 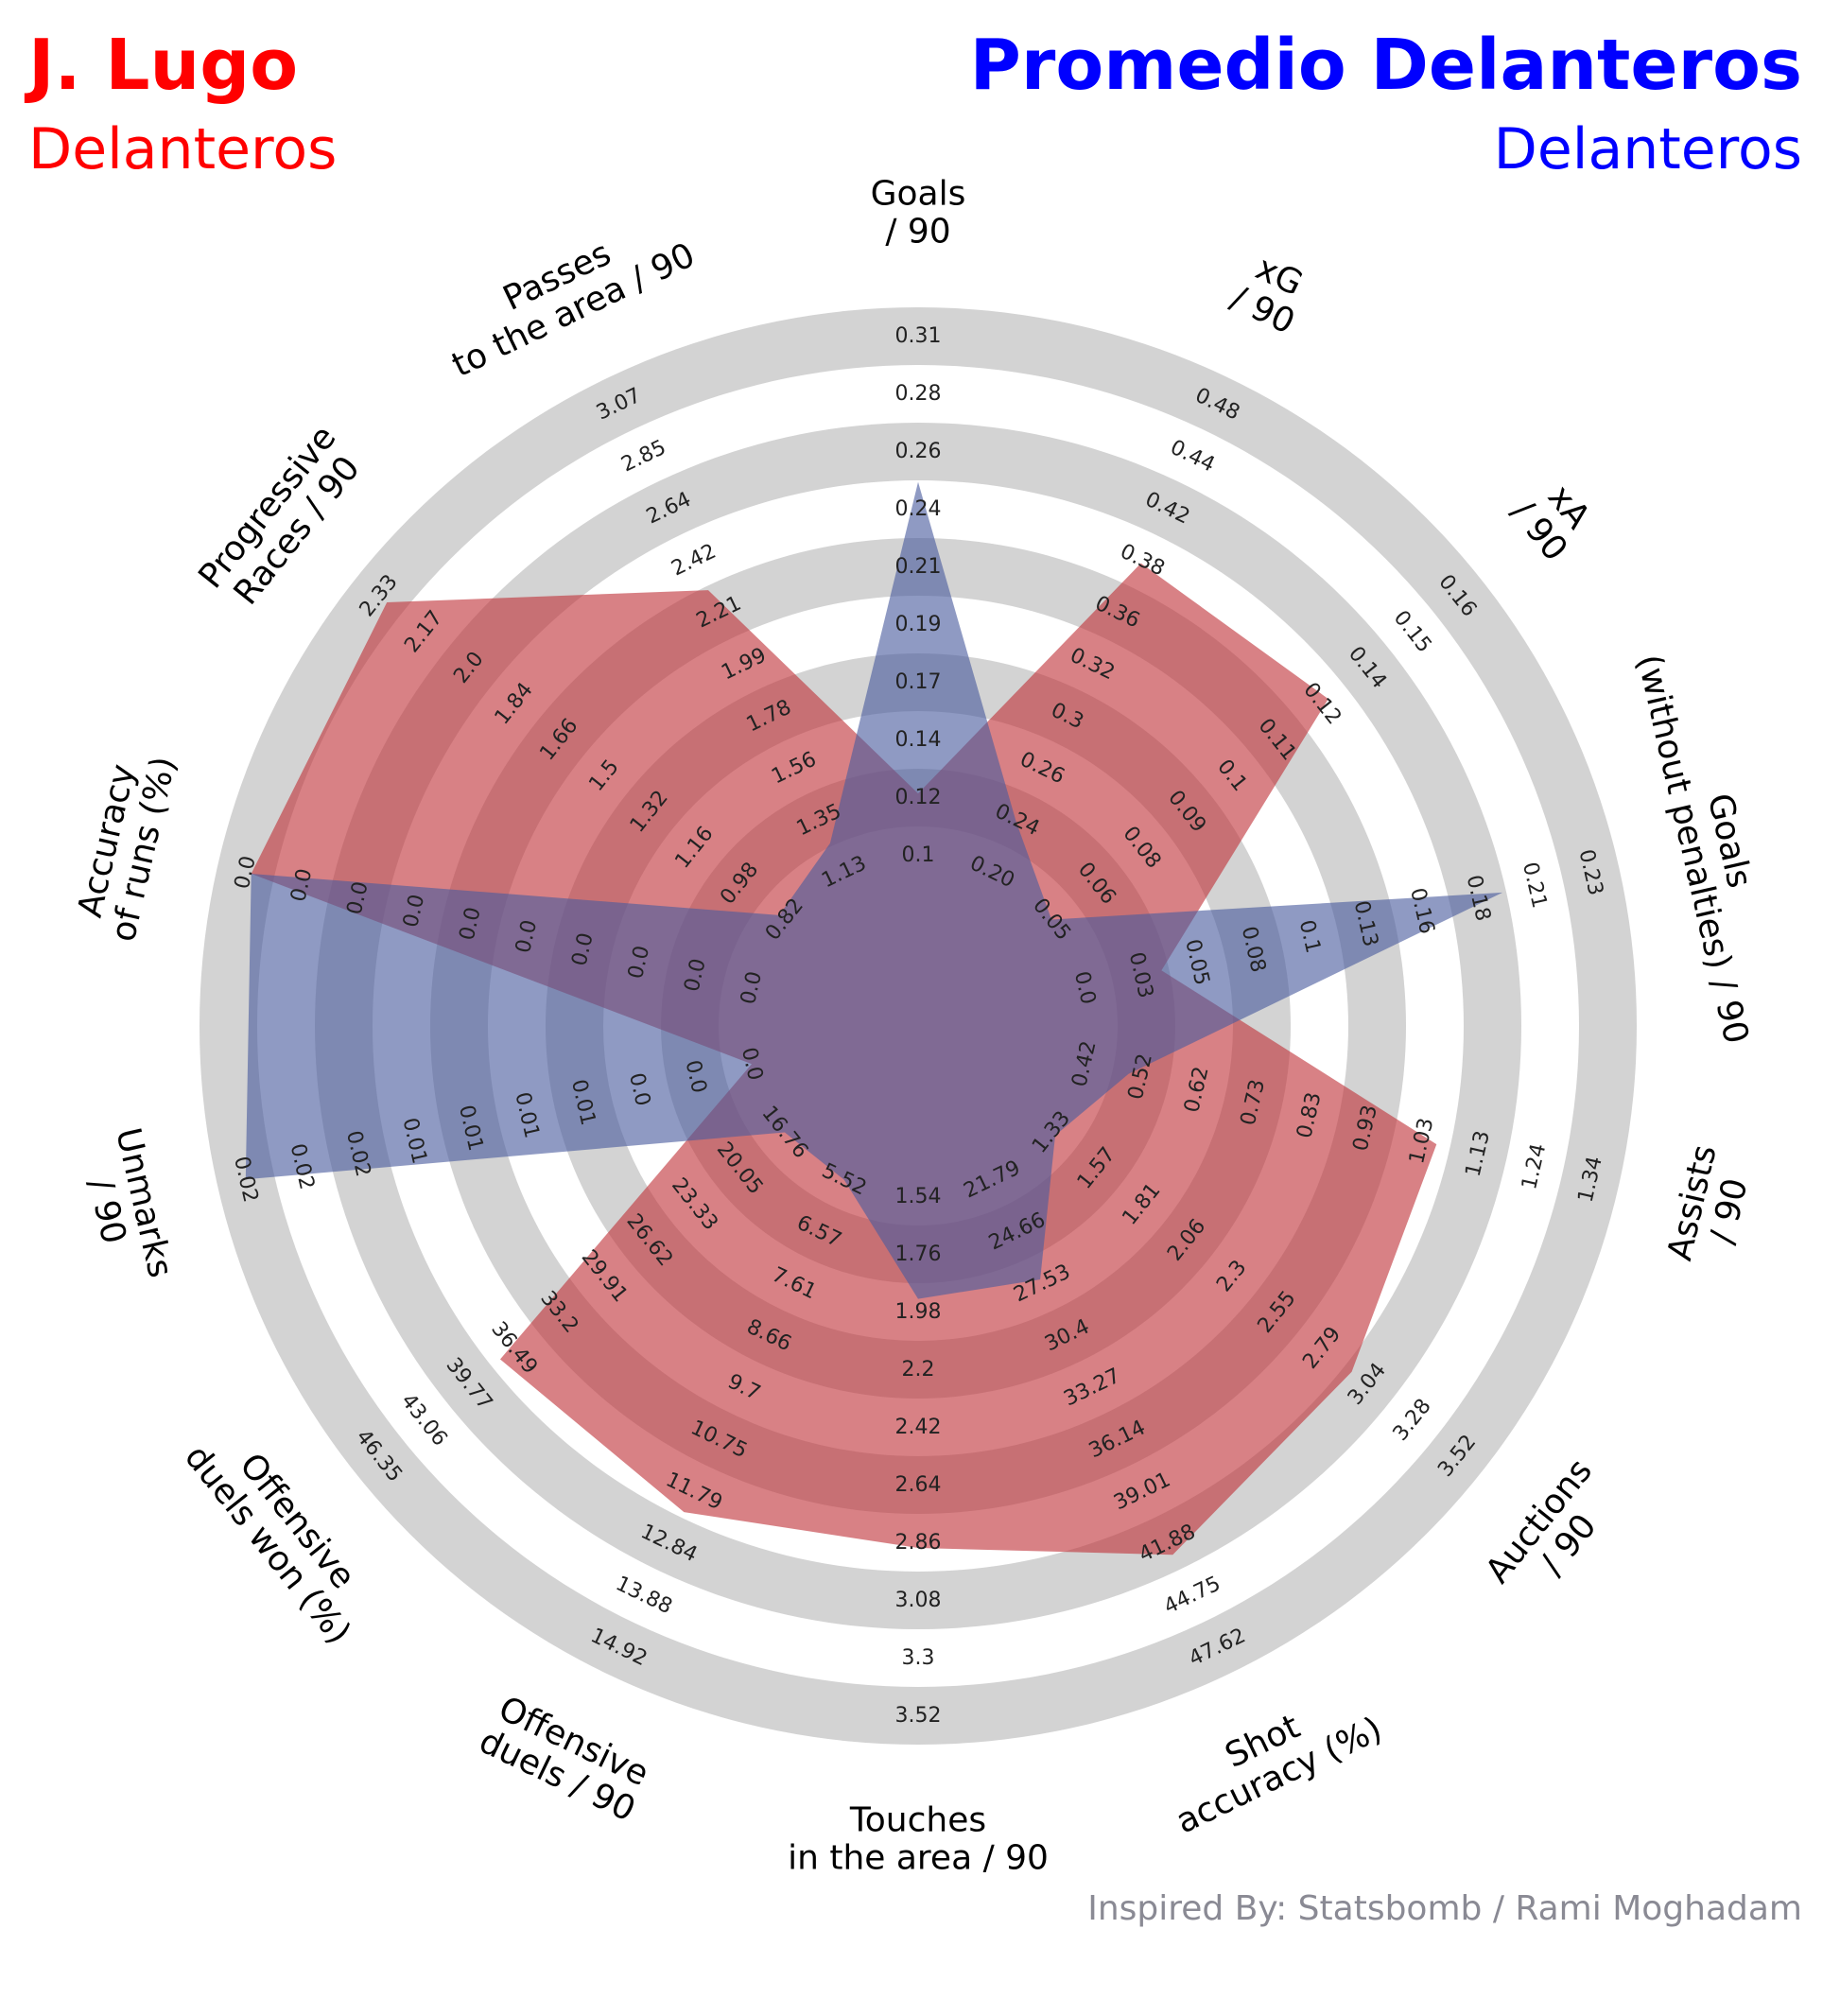 I want to click on tick-label: 0.31, so click(x=919, y=336).